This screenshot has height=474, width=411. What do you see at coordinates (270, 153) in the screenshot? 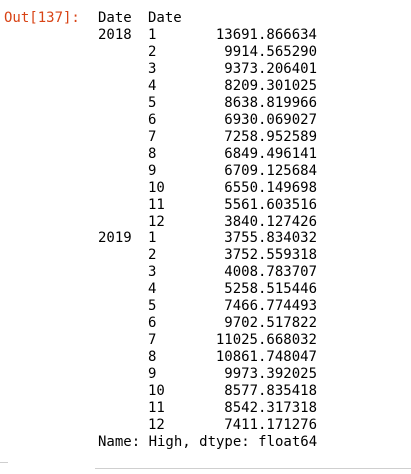
I see `value: 6849.496141` at bounding box center [270, 153].